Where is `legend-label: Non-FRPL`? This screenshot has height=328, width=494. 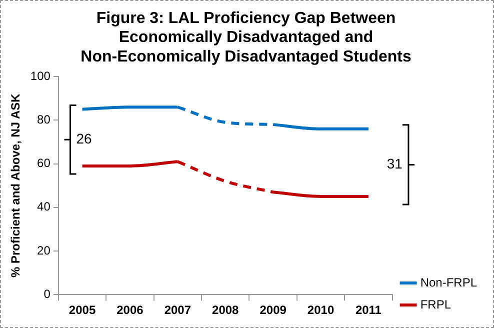 legend-label: Non-FRPL is located at coordinates (449, 282).